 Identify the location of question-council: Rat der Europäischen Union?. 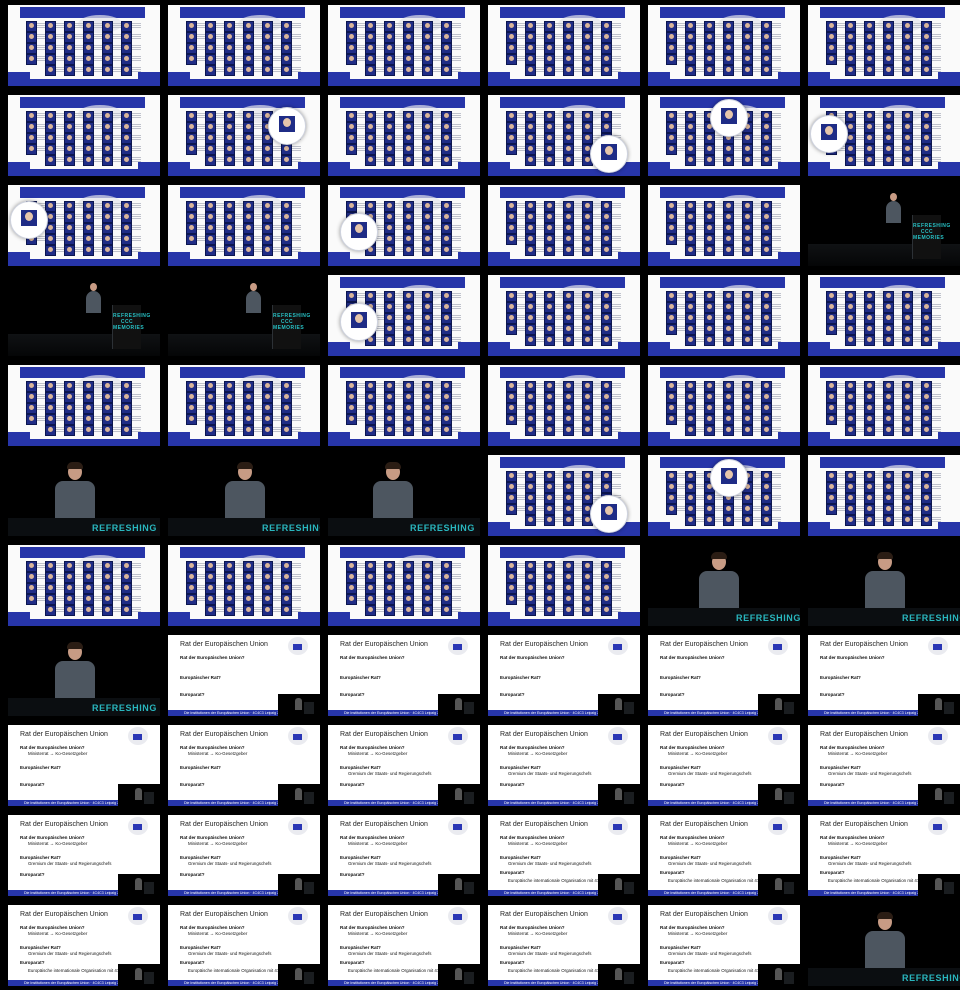
(212, 837).